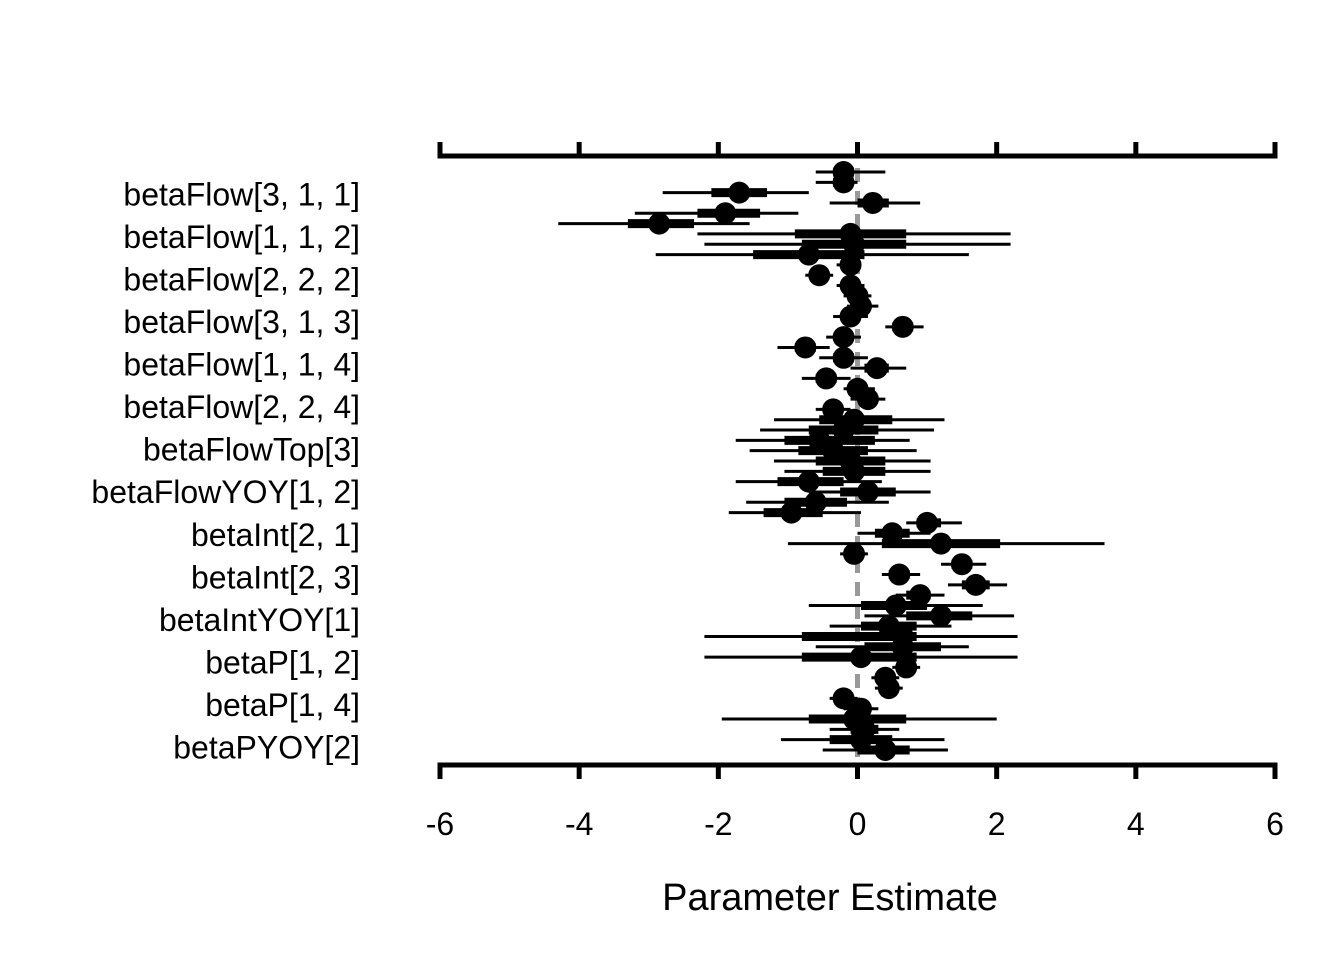  I want to click on y-tick-label: betaFlow[2, 2, 2], so click(241, 280).